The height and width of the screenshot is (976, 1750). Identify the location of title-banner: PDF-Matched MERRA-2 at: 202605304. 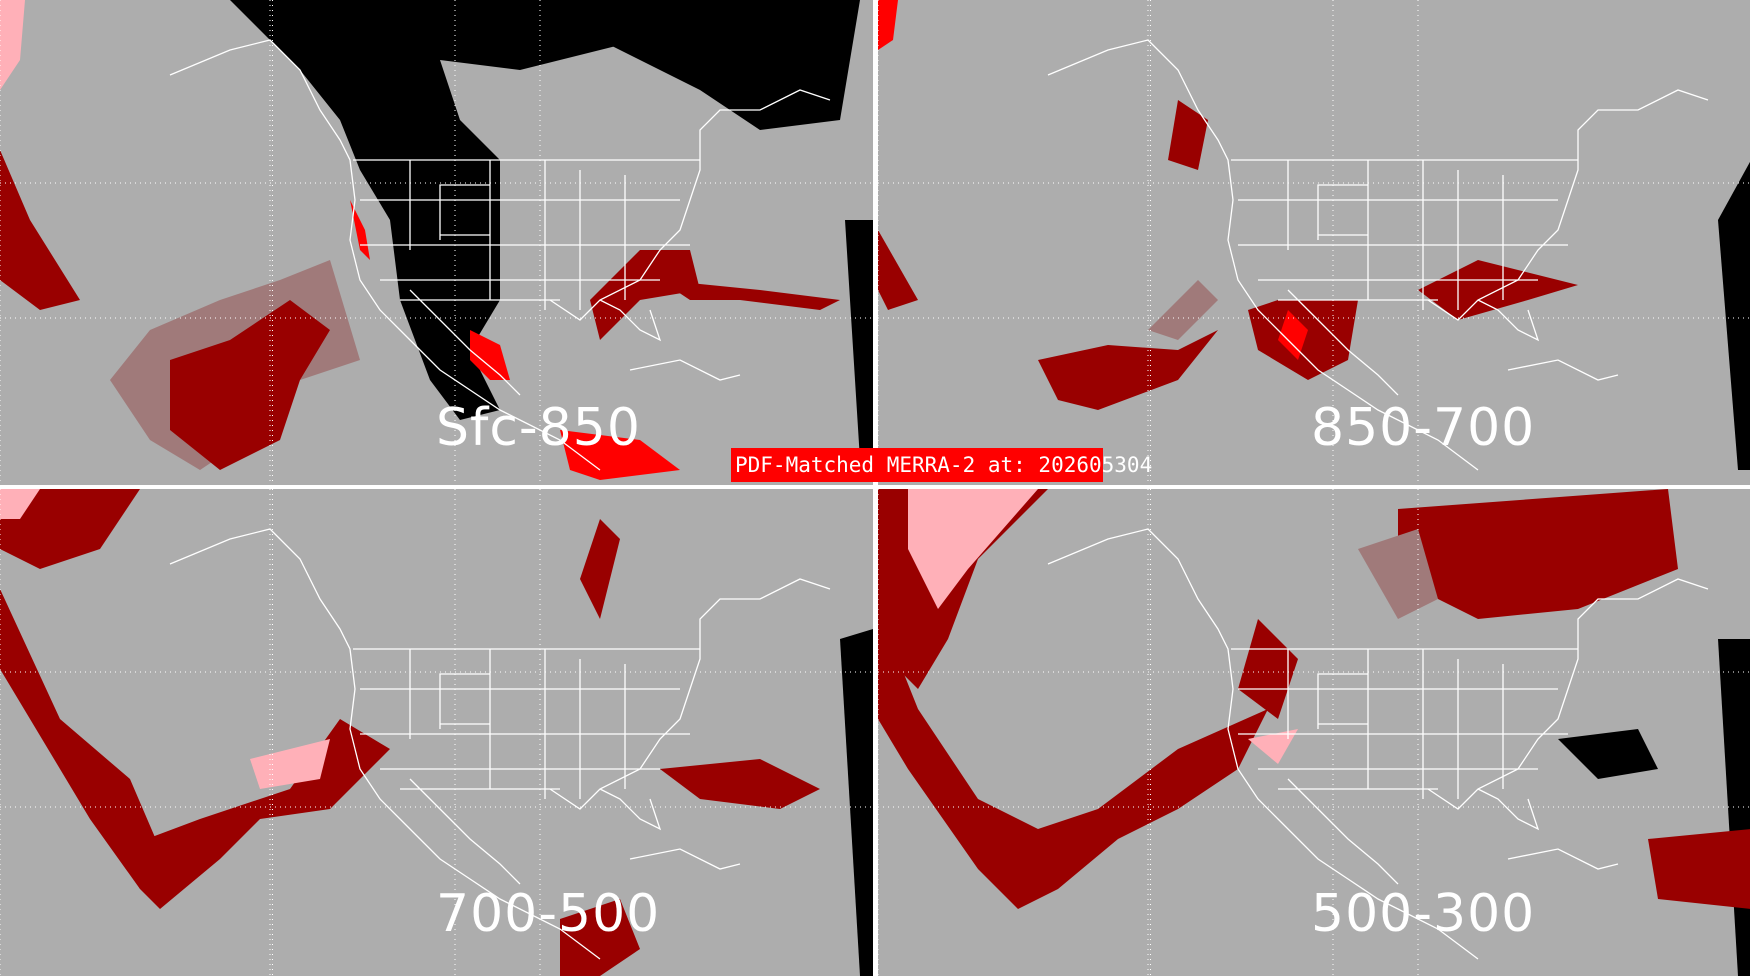
(941, 465).